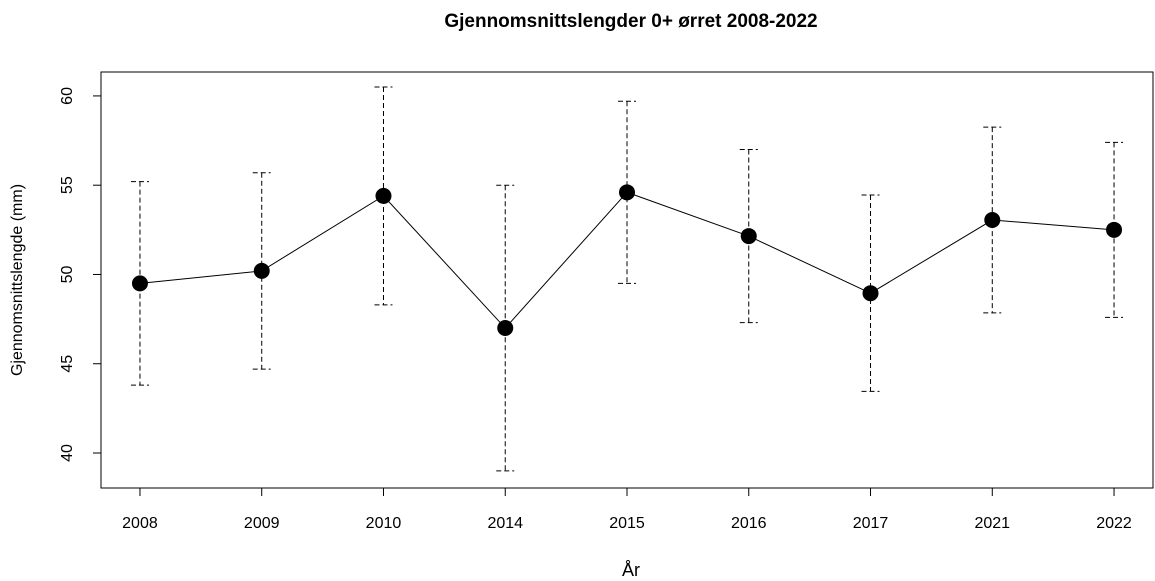 Image resolution: width=1155 pixels, height=581 pixels. Describe the element at coordinates (67, 364) in the screenshot. I see `y-tick-label: 45` at that location.